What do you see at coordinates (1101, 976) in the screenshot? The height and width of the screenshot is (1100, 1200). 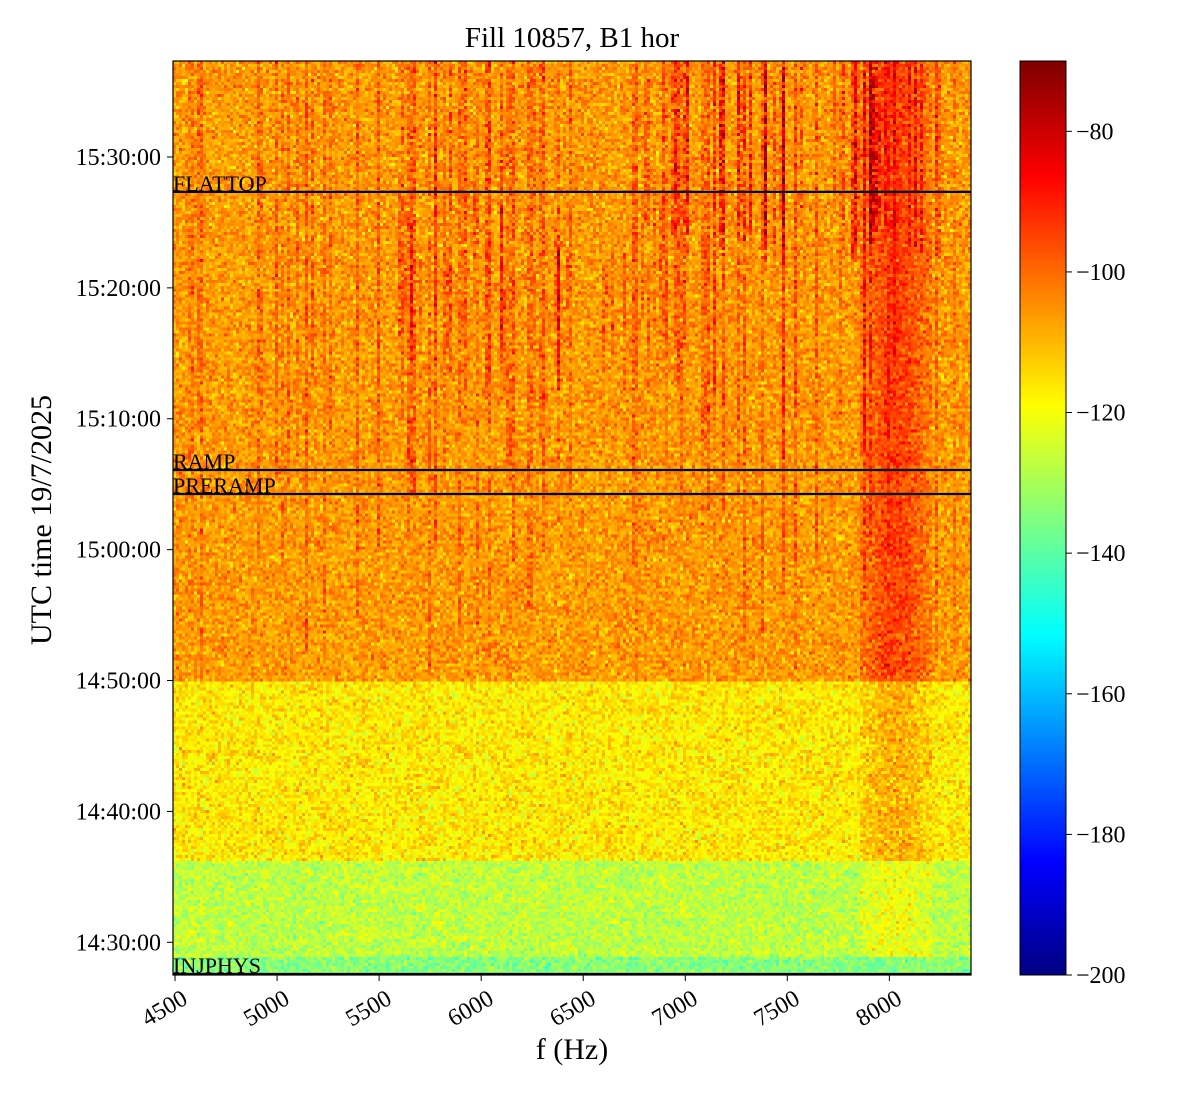 I see `colorbar-tick-label: −200` at bounding box center [1101, 976].